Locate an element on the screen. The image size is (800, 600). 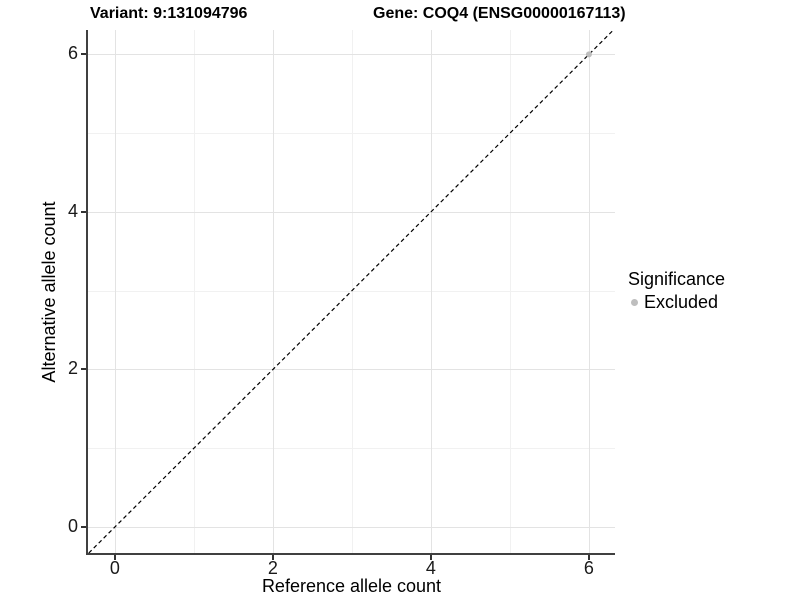
y-tick-label: 4 is located at coordinates (72, 210).